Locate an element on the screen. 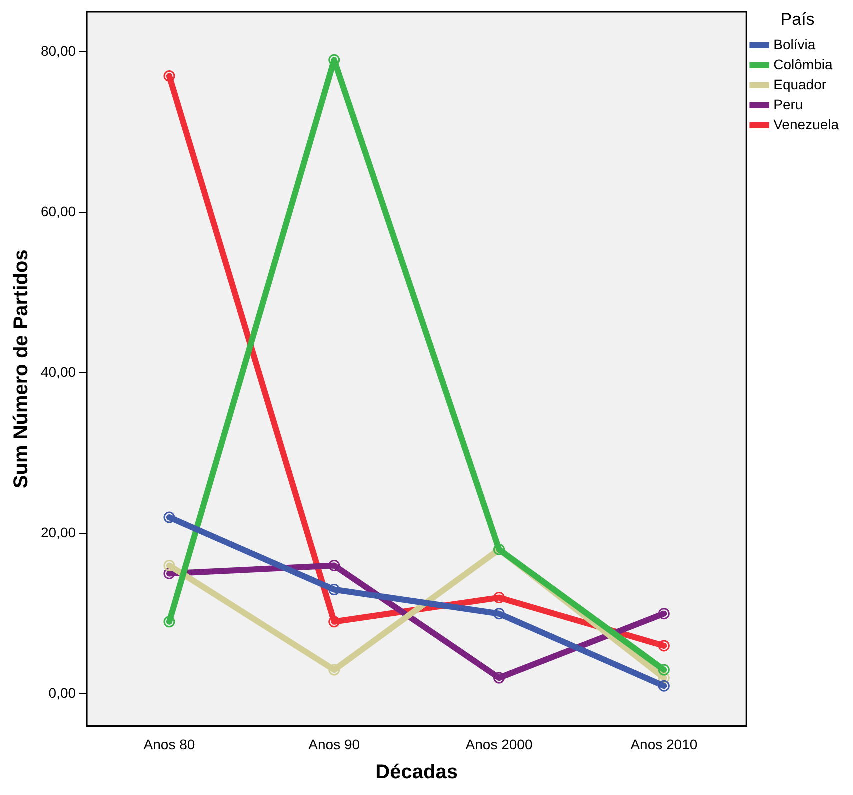  x-tick-label: Anos 2000 is located at coordinates (499, 744).